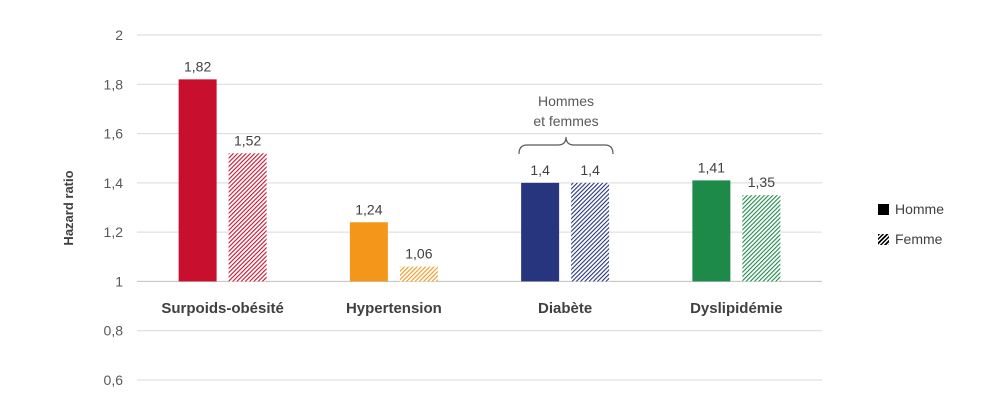 This screenshot has width=1000, height=407. What do you see at coordinates (418, 254) in the screenshot?
I see `data-label: 1,06` at bounding box center [418, 254].